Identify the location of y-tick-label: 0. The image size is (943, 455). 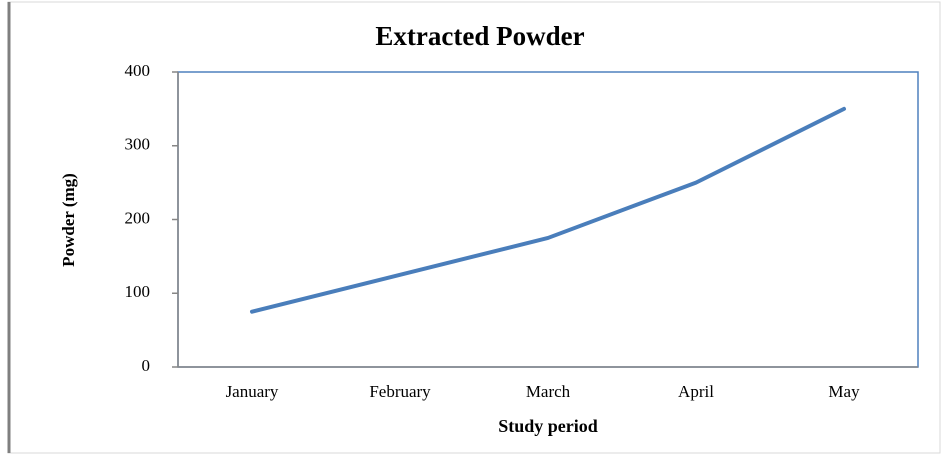
(146, 365).